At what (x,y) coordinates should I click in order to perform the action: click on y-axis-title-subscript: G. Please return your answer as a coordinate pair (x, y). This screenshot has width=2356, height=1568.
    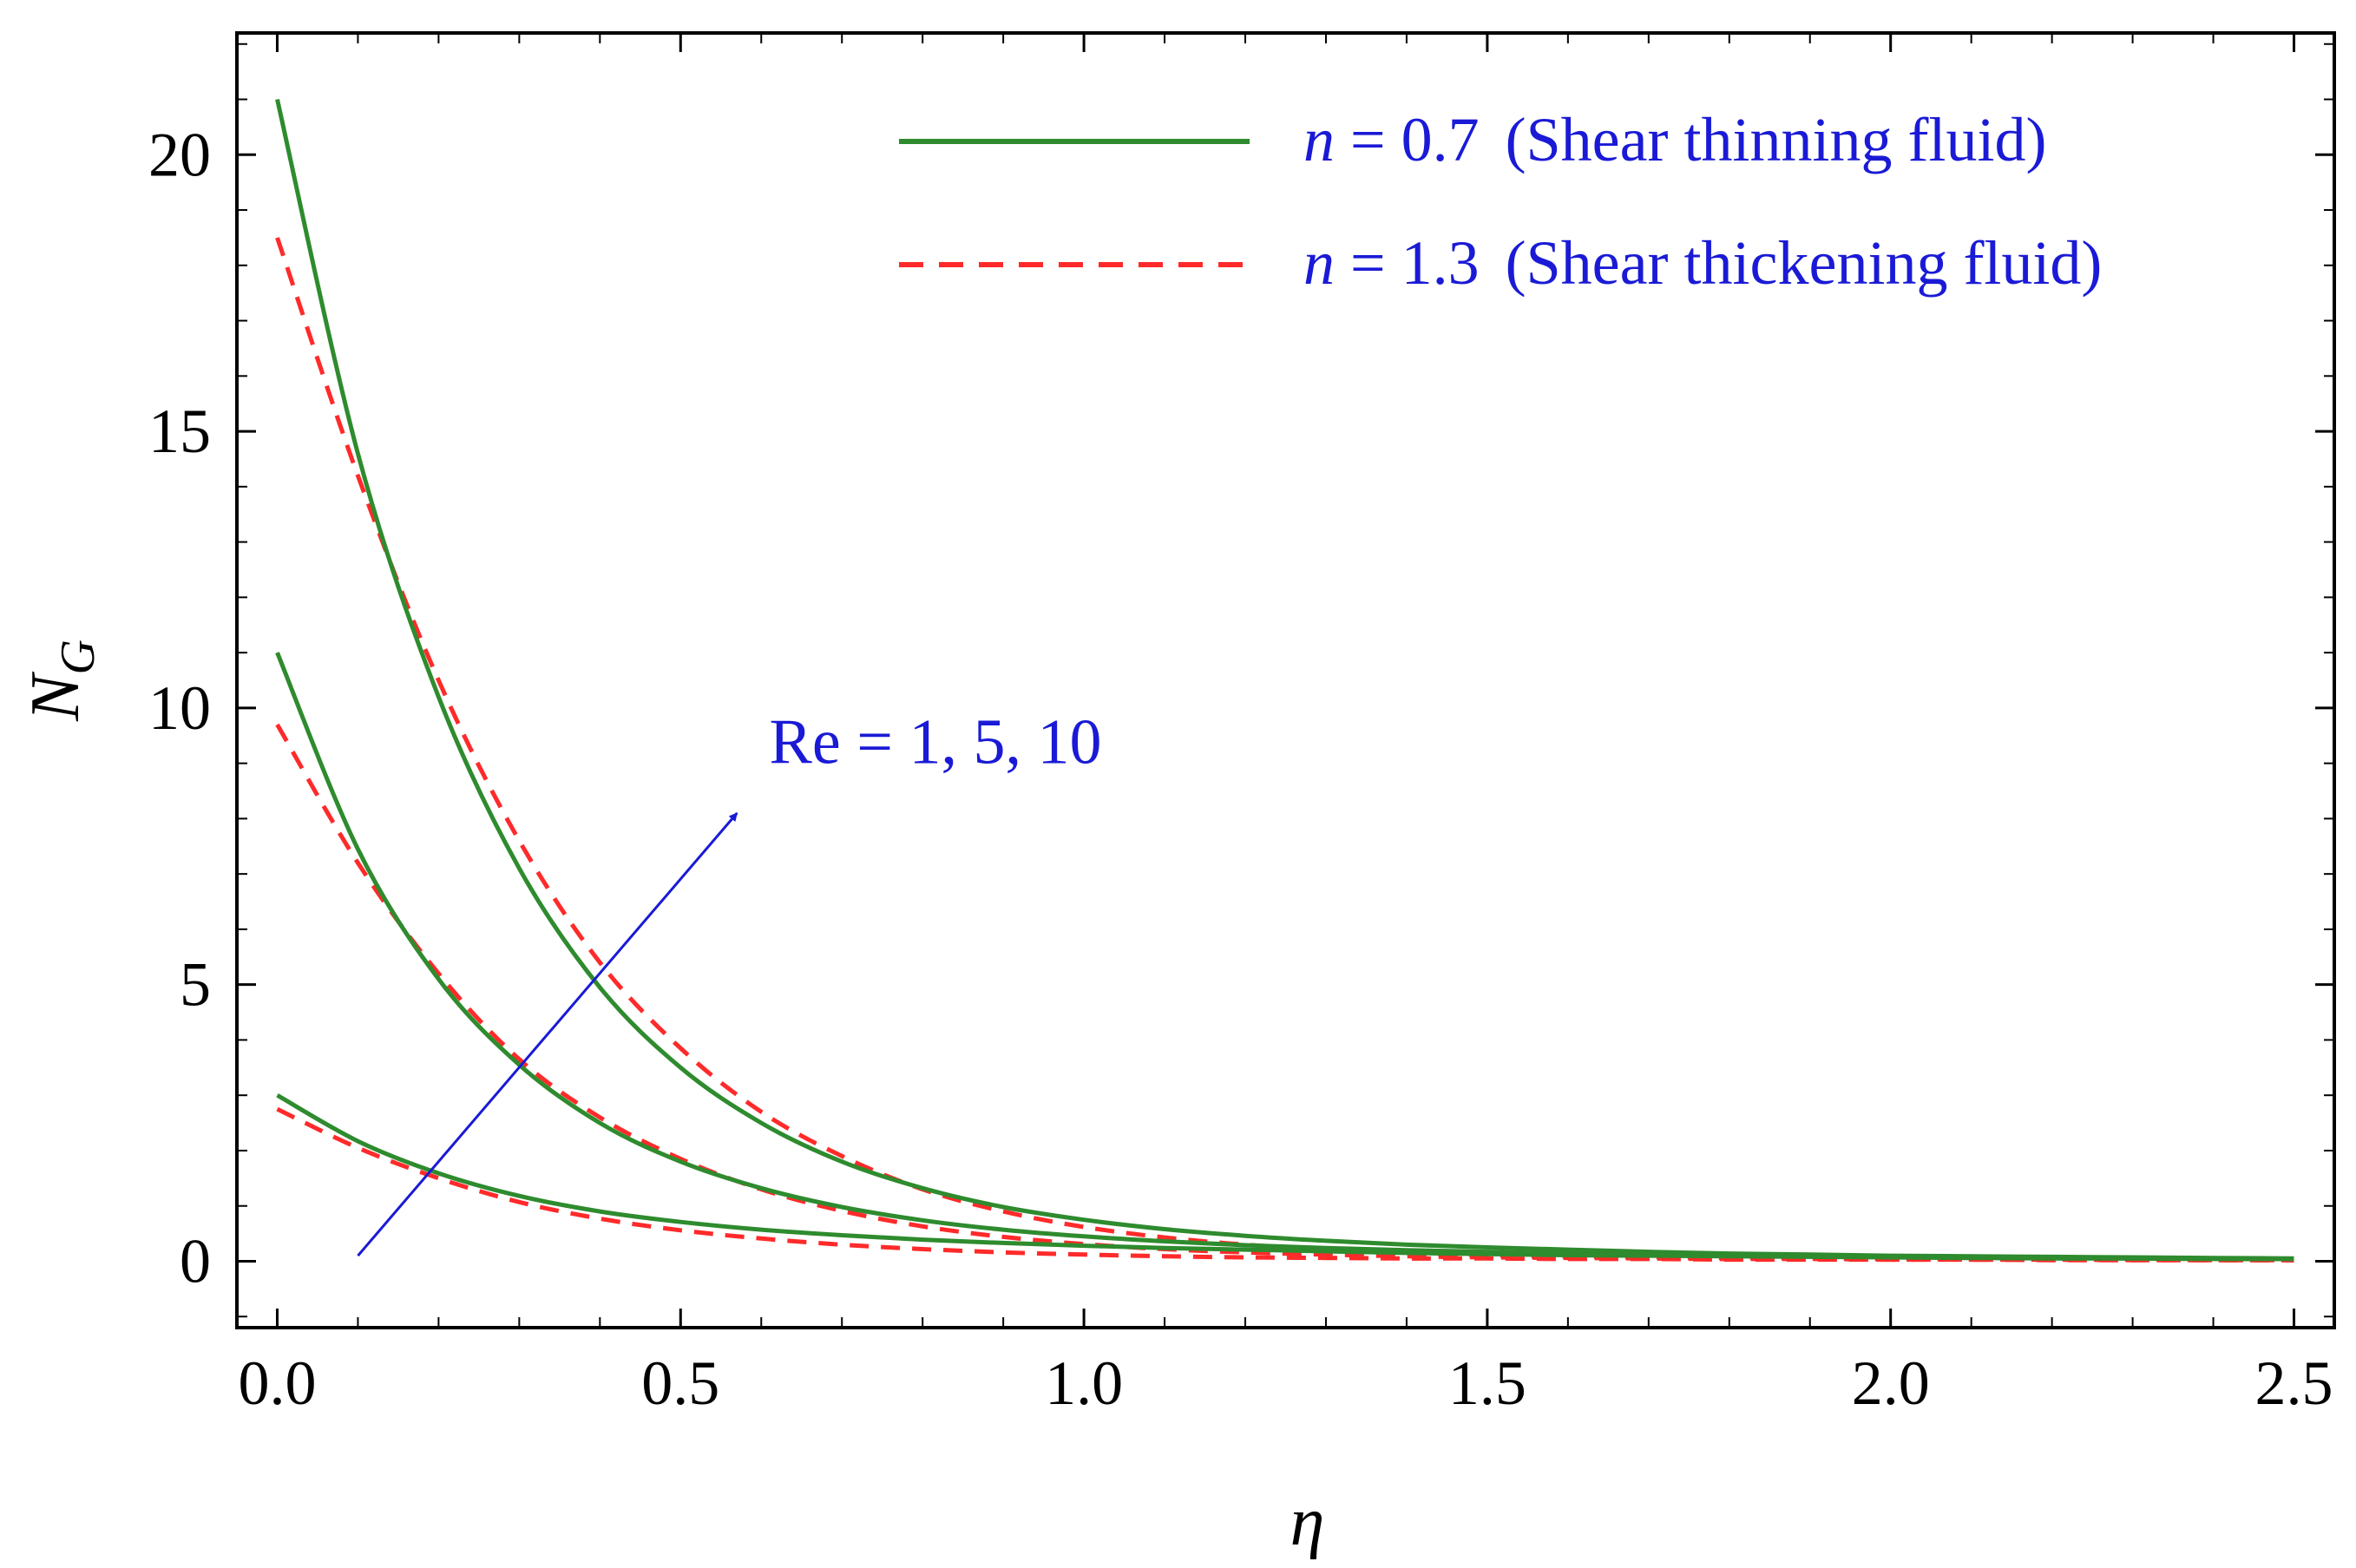
    Looking at the image, I should click on (78, 657).